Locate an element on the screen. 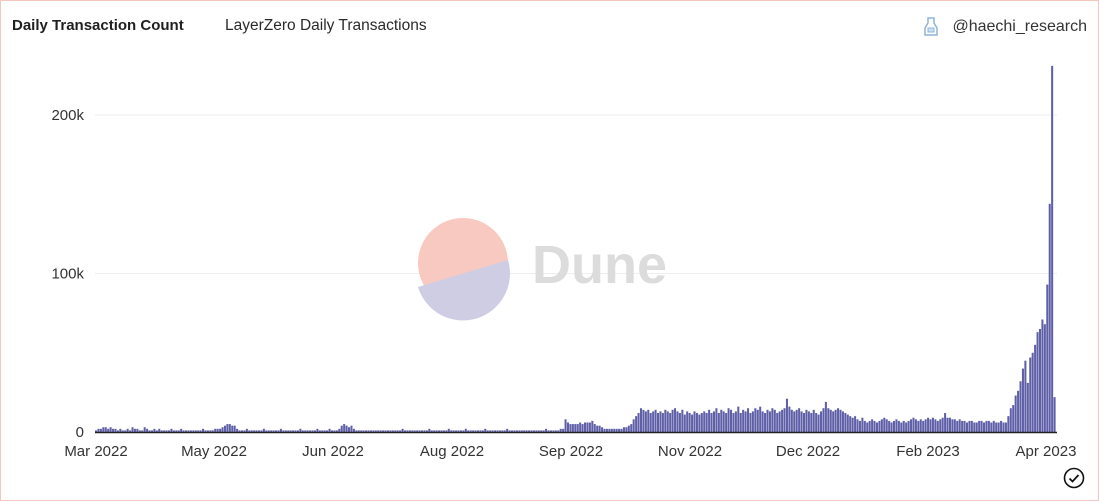  x-tick-label: Jun 2022 is located at coordinates (333, 451).